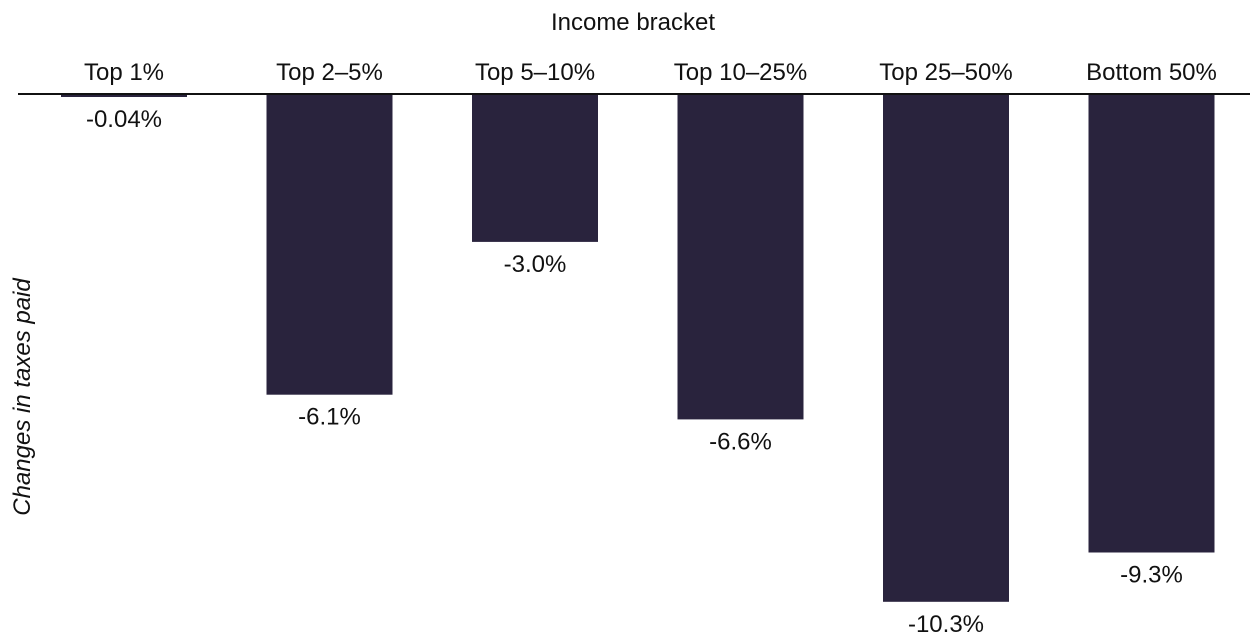 The image size is (1250, 637). I want to click on category-label-top-10-25: Top 10–25%, so click(740, 72).